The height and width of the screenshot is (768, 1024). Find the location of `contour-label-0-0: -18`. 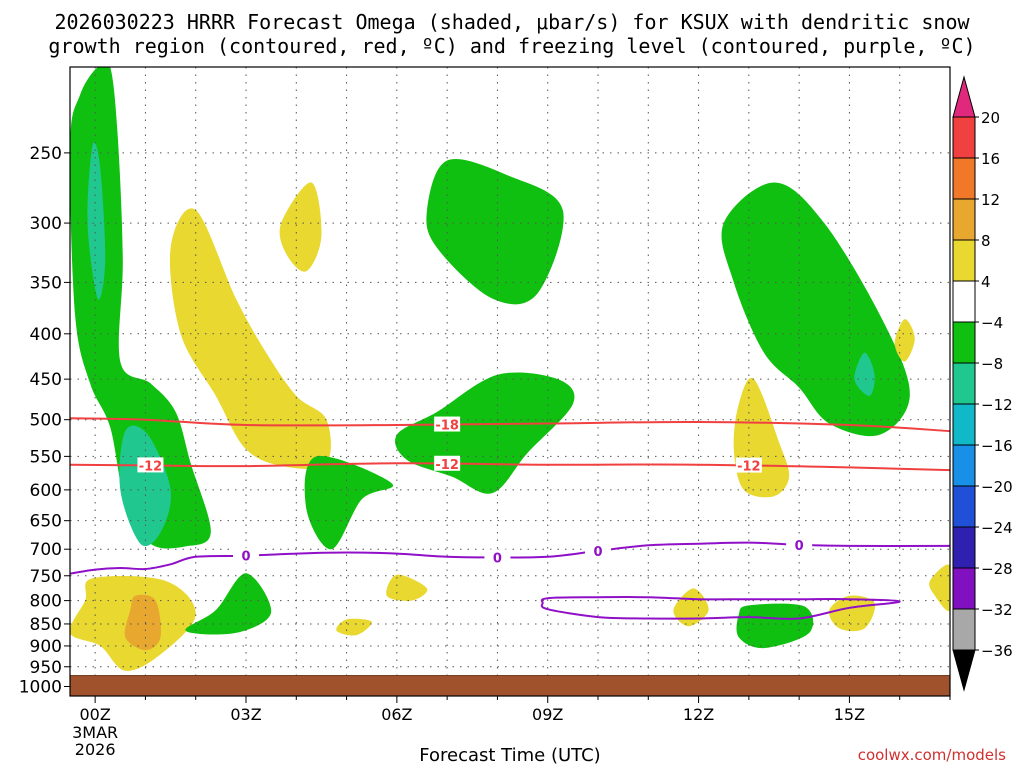

contour-label-0-0: -18 is located at coordinates (447, 426).